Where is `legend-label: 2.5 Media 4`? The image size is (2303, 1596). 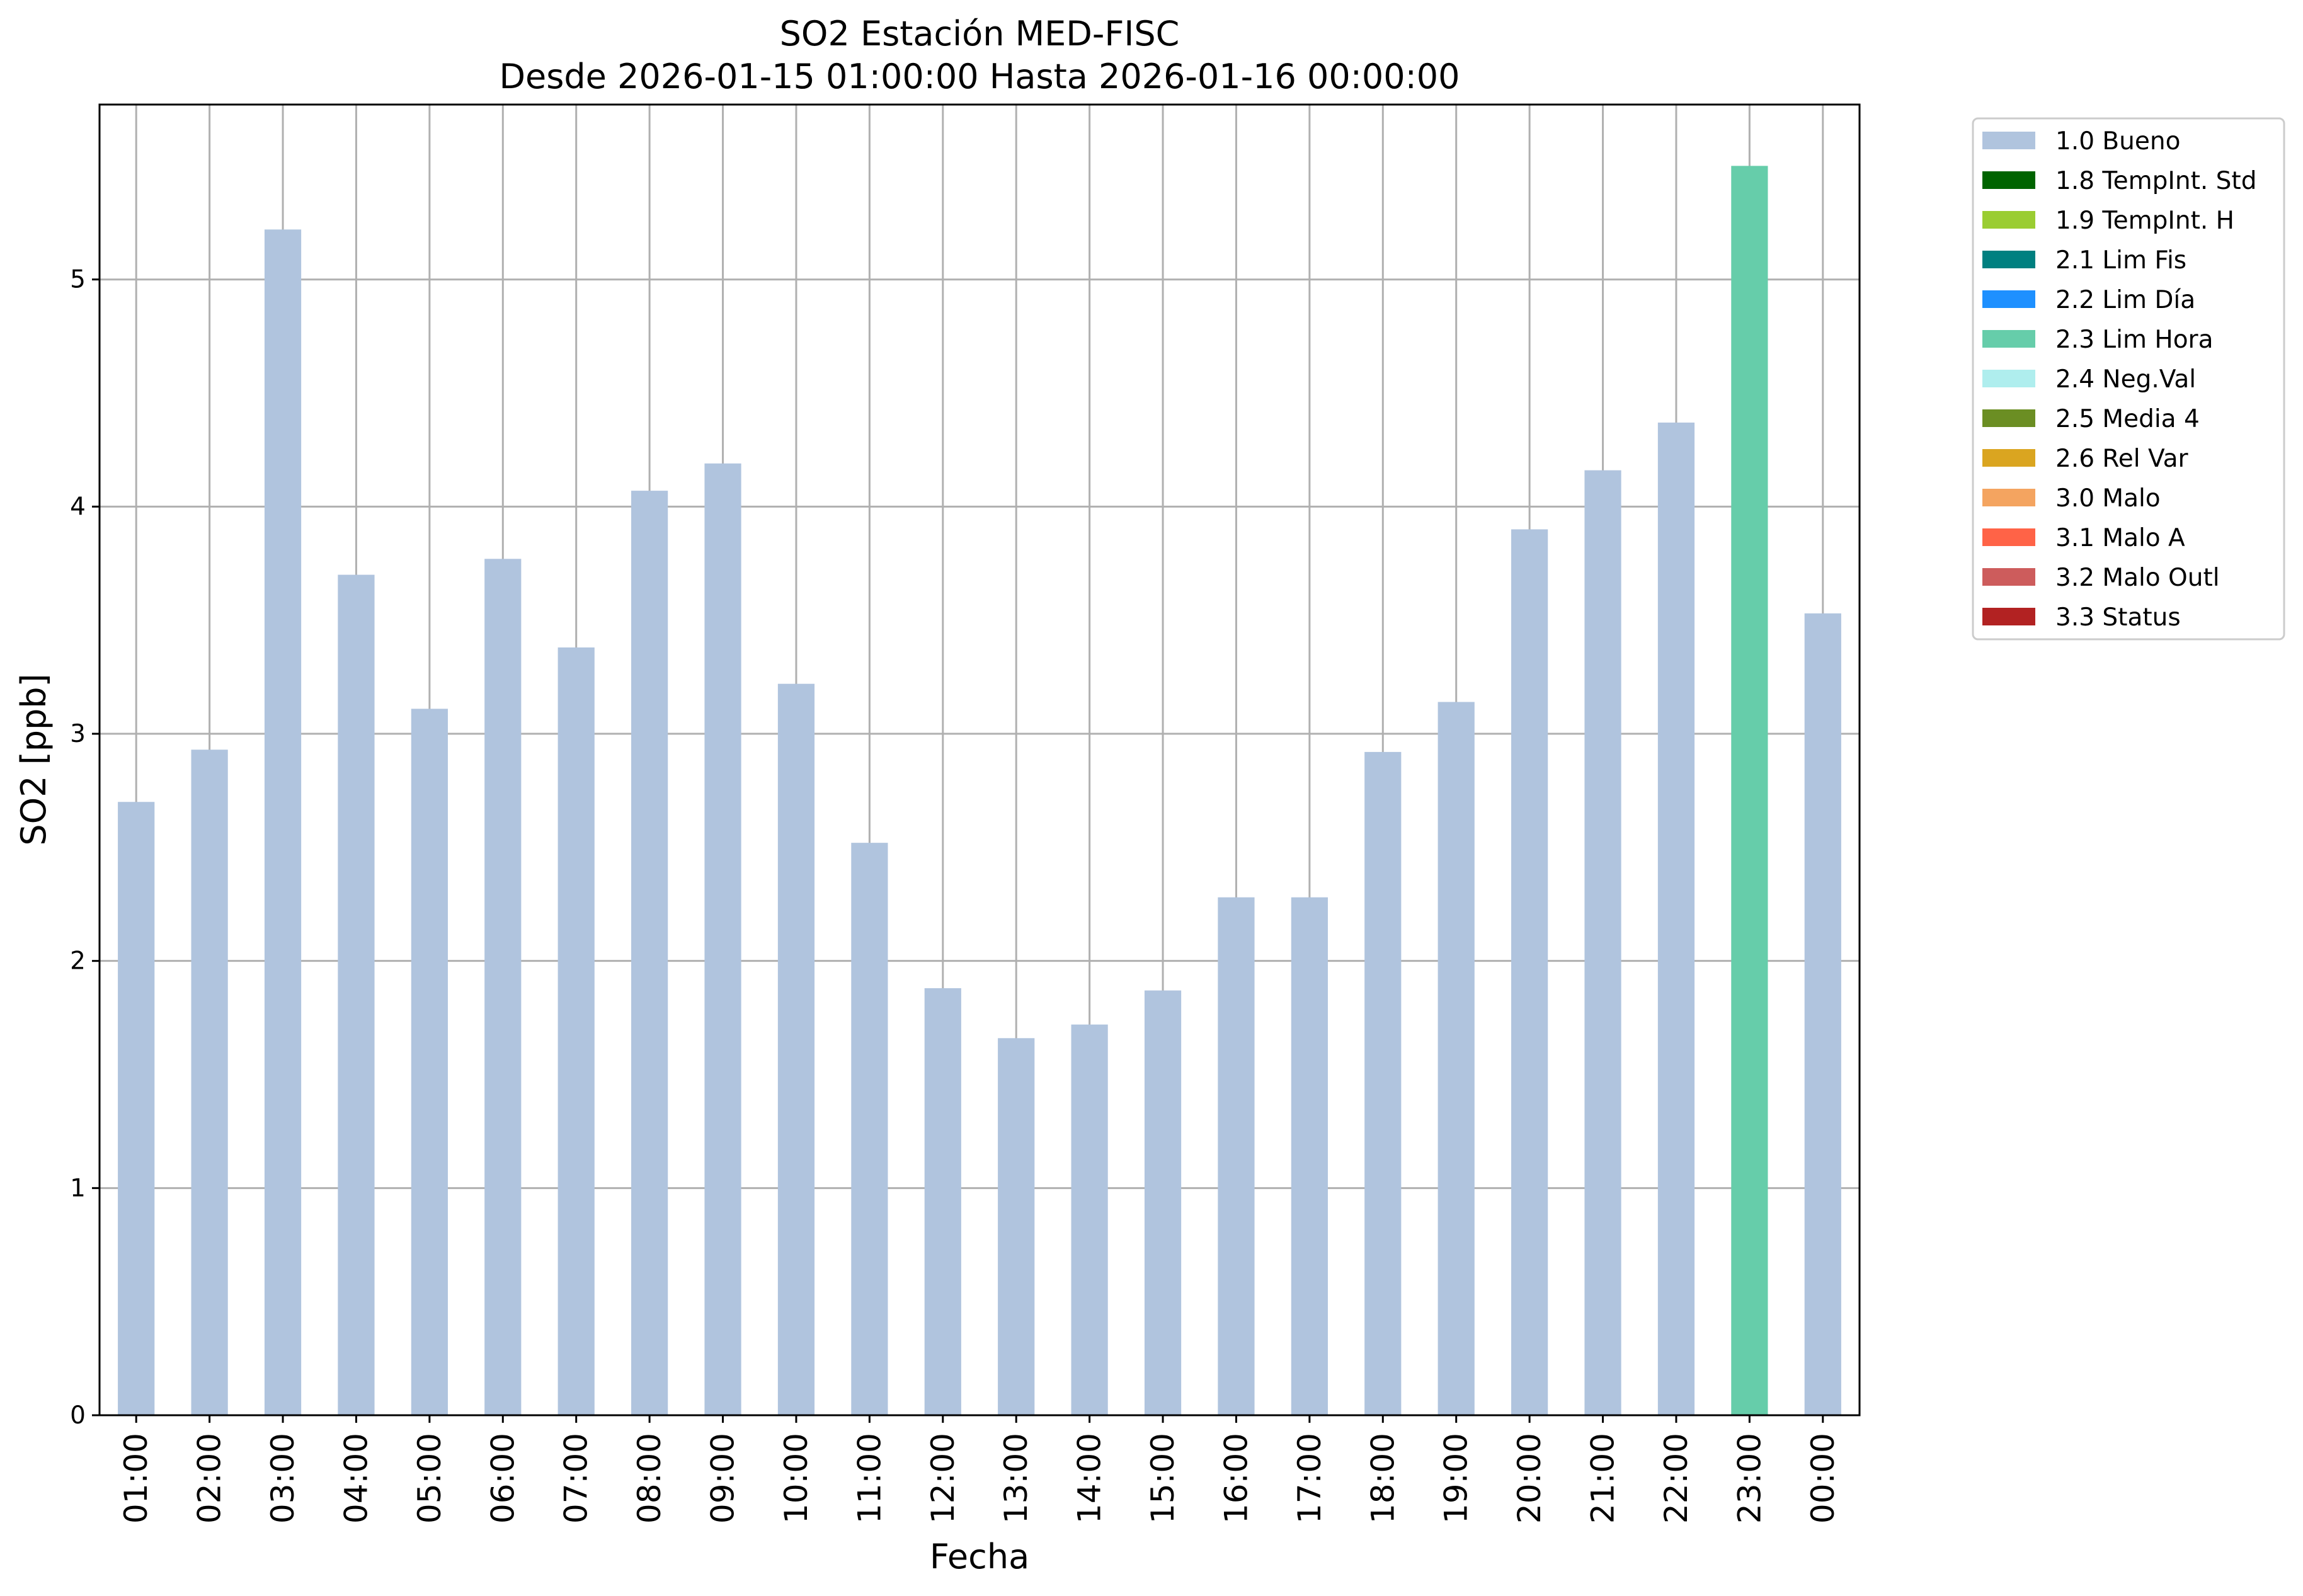 legend-label: 2.5 Media 4 is located at coordinates (2127, 419).